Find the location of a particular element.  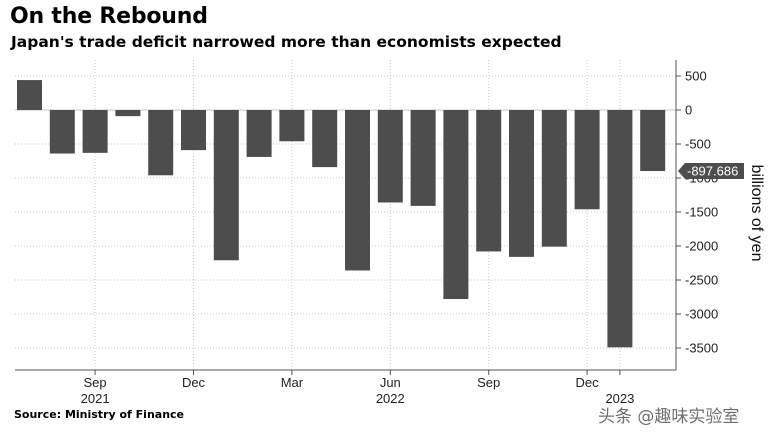

y-tick-label: 500 is located at coordinates (696, 76).